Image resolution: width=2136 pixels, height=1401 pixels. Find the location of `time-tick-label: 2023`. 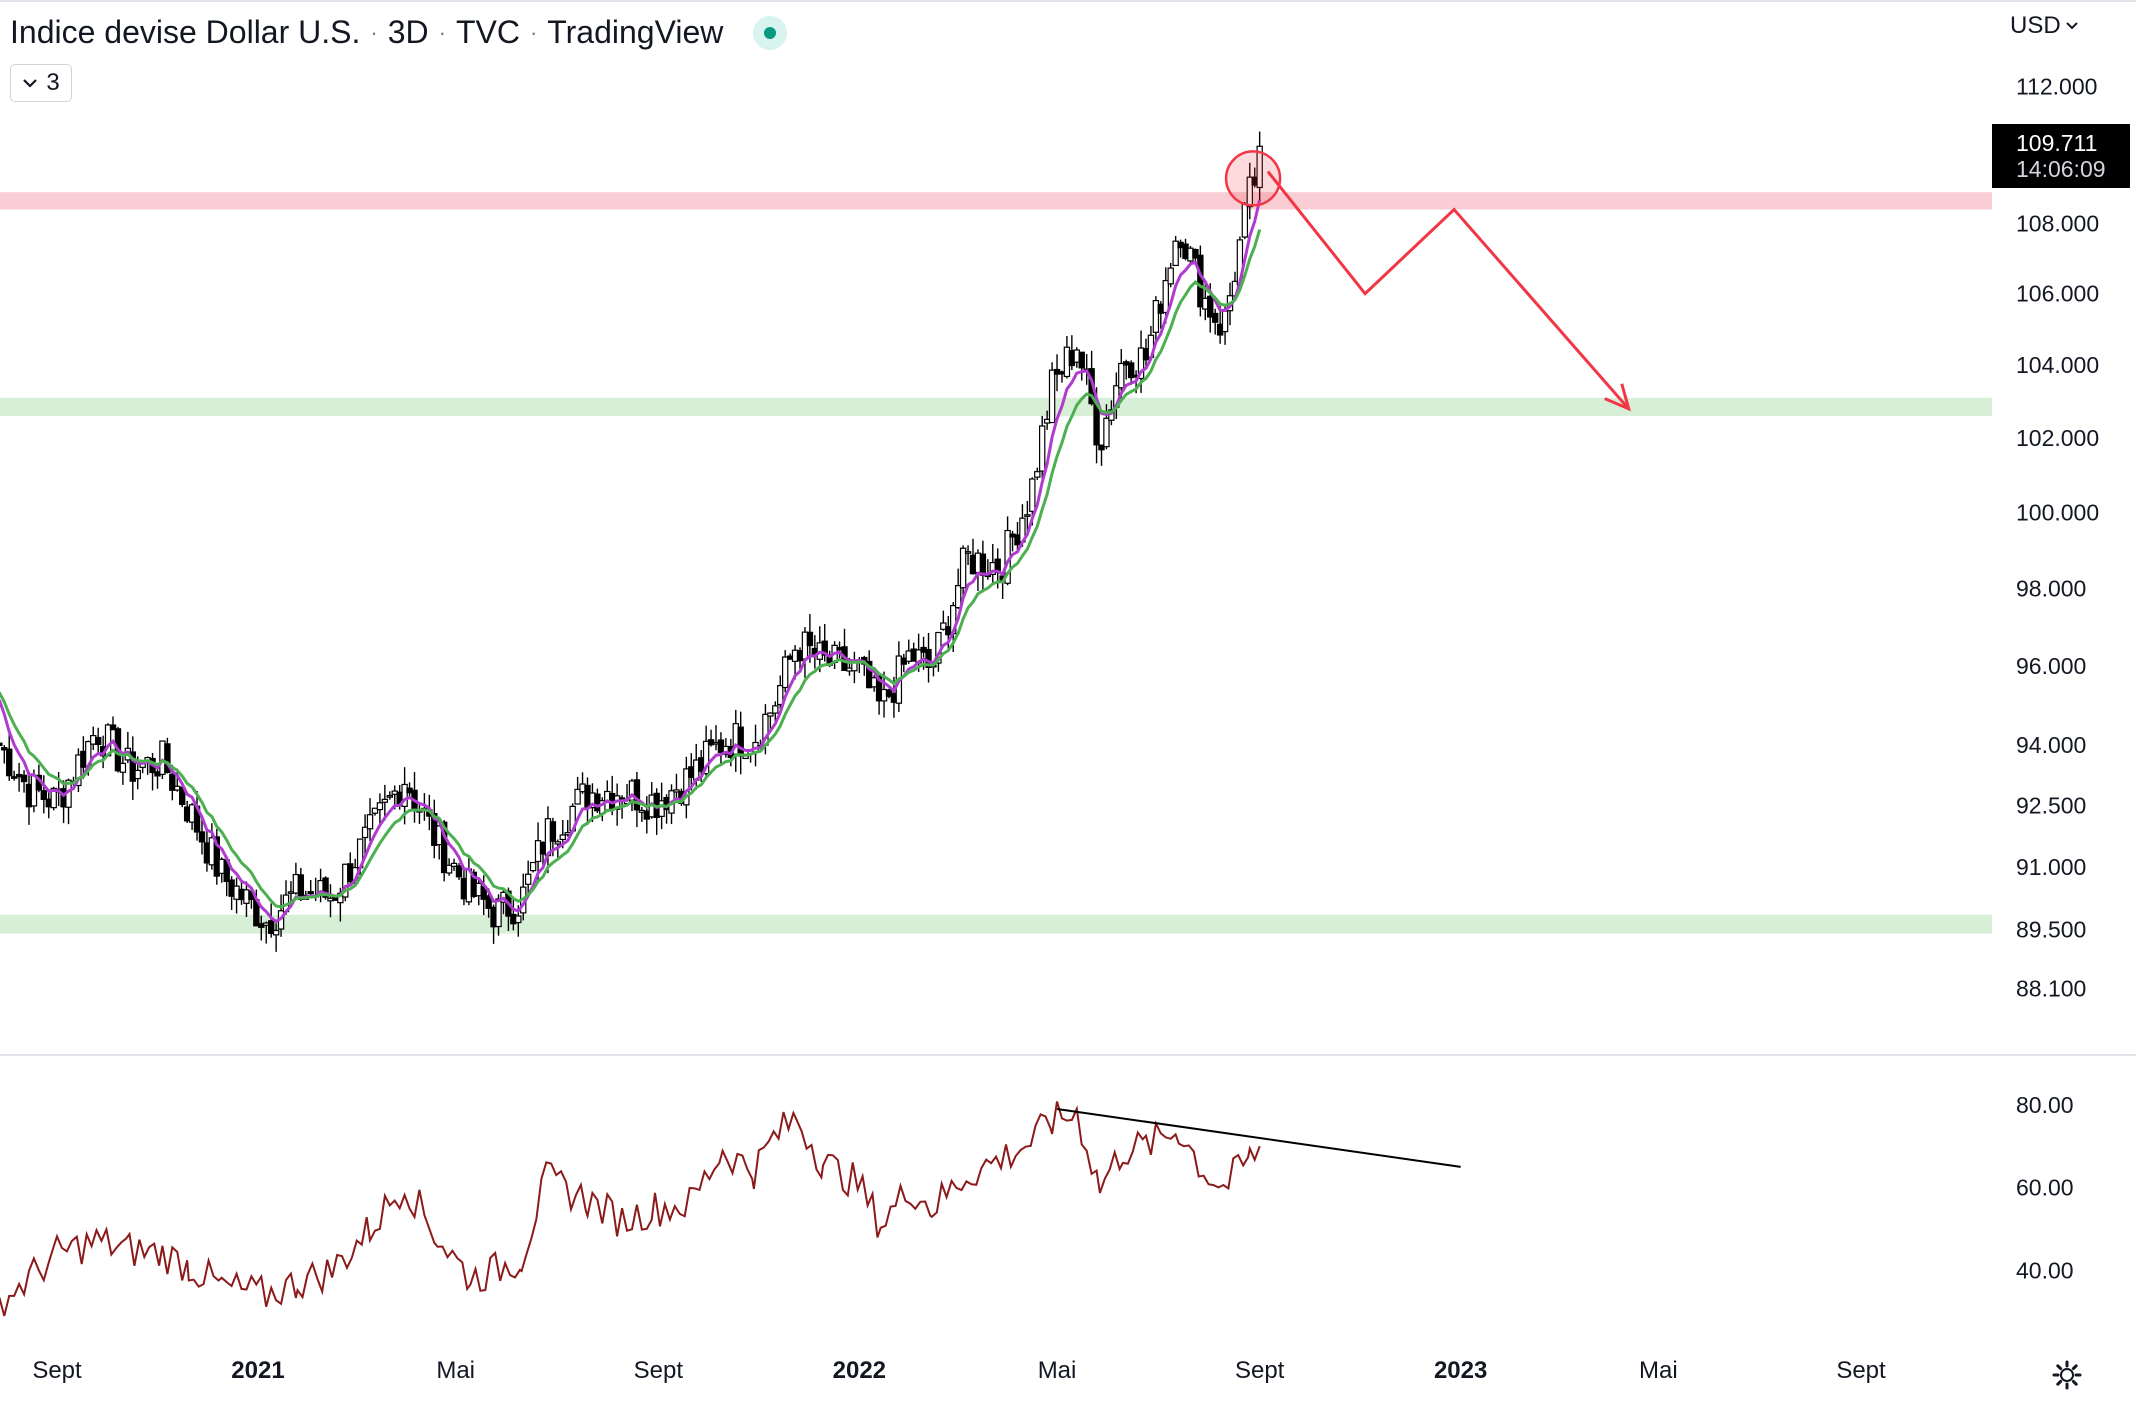

time-tick-label: 2023 is located at coordinates (1460, 1370).